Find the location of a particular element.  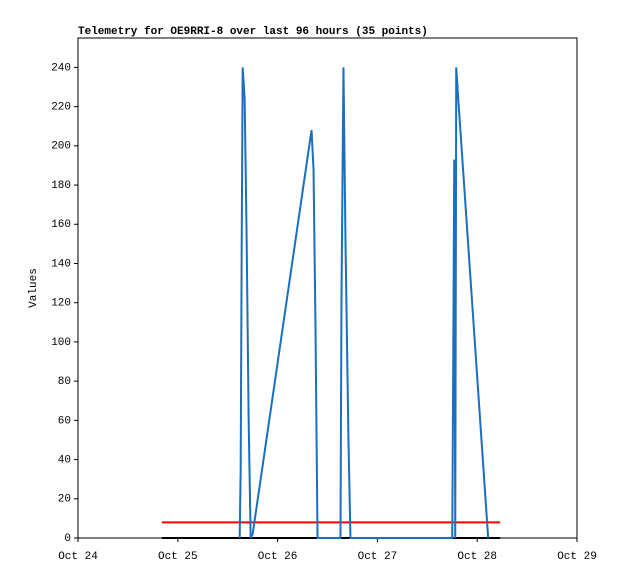

y-tick-label: 100 is located at coordinates (61, 343).